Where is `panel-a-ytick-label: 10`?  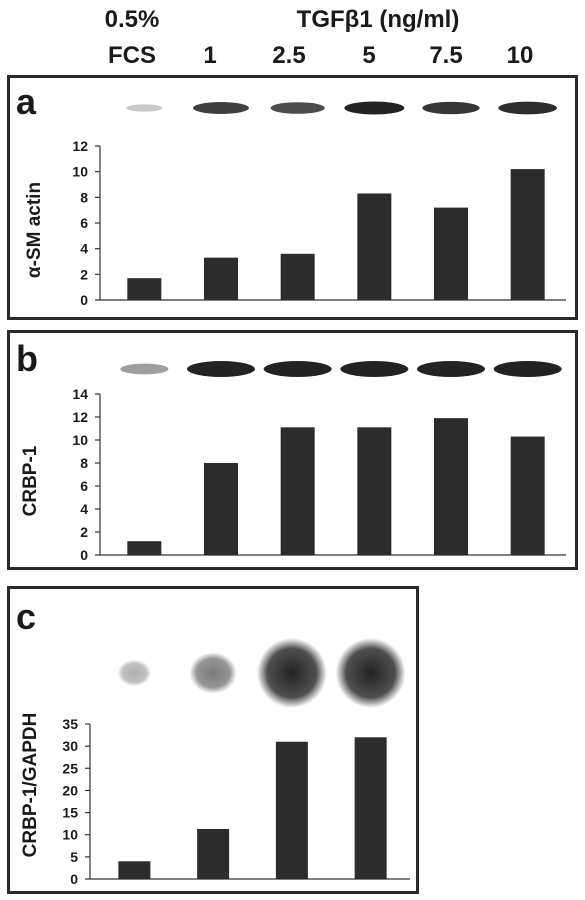 panel-a-ytick-label: 10 is located at coordinates (80, 172).